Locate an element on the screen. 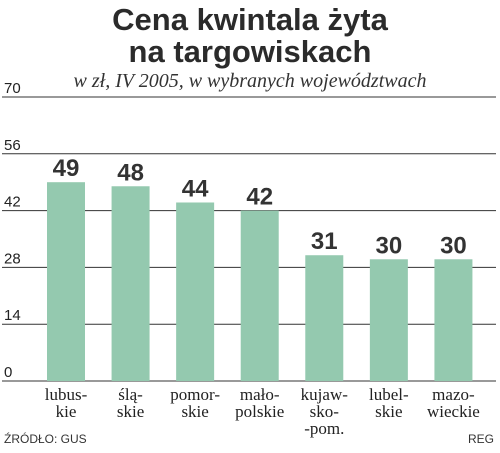 This screenshot has height=453, width=500. category-label-2: pomor-skie is located at coordinates (195, 403).